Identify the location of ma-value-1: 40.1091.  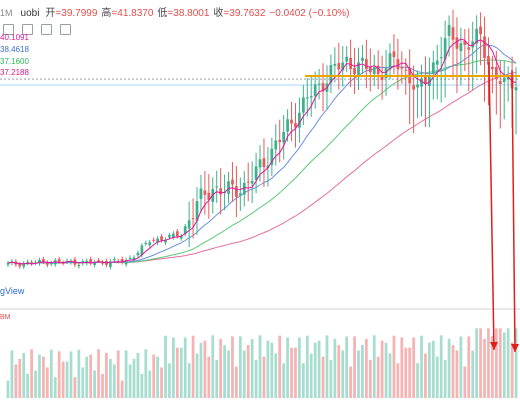
(14, 37).